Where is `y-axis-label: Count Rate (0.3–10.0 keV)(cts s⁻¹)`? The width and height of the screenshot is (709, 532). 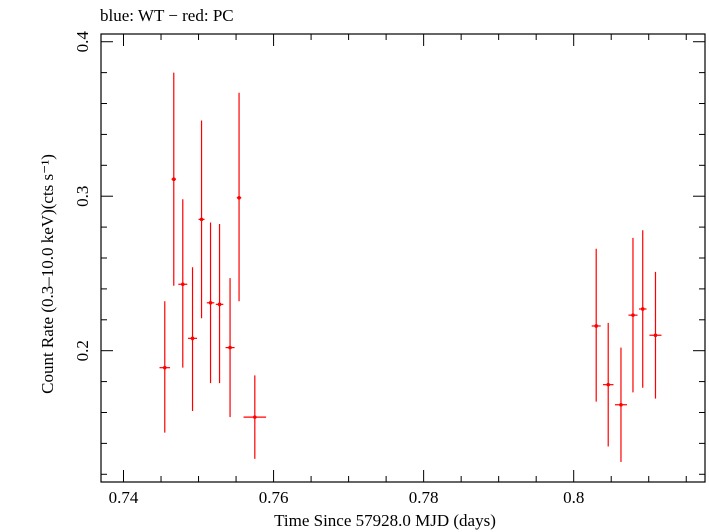 y-axis-label: Count Rate (0.3–10.0 keV)(cts s⁻¹) is located at coordinates (47, 274).